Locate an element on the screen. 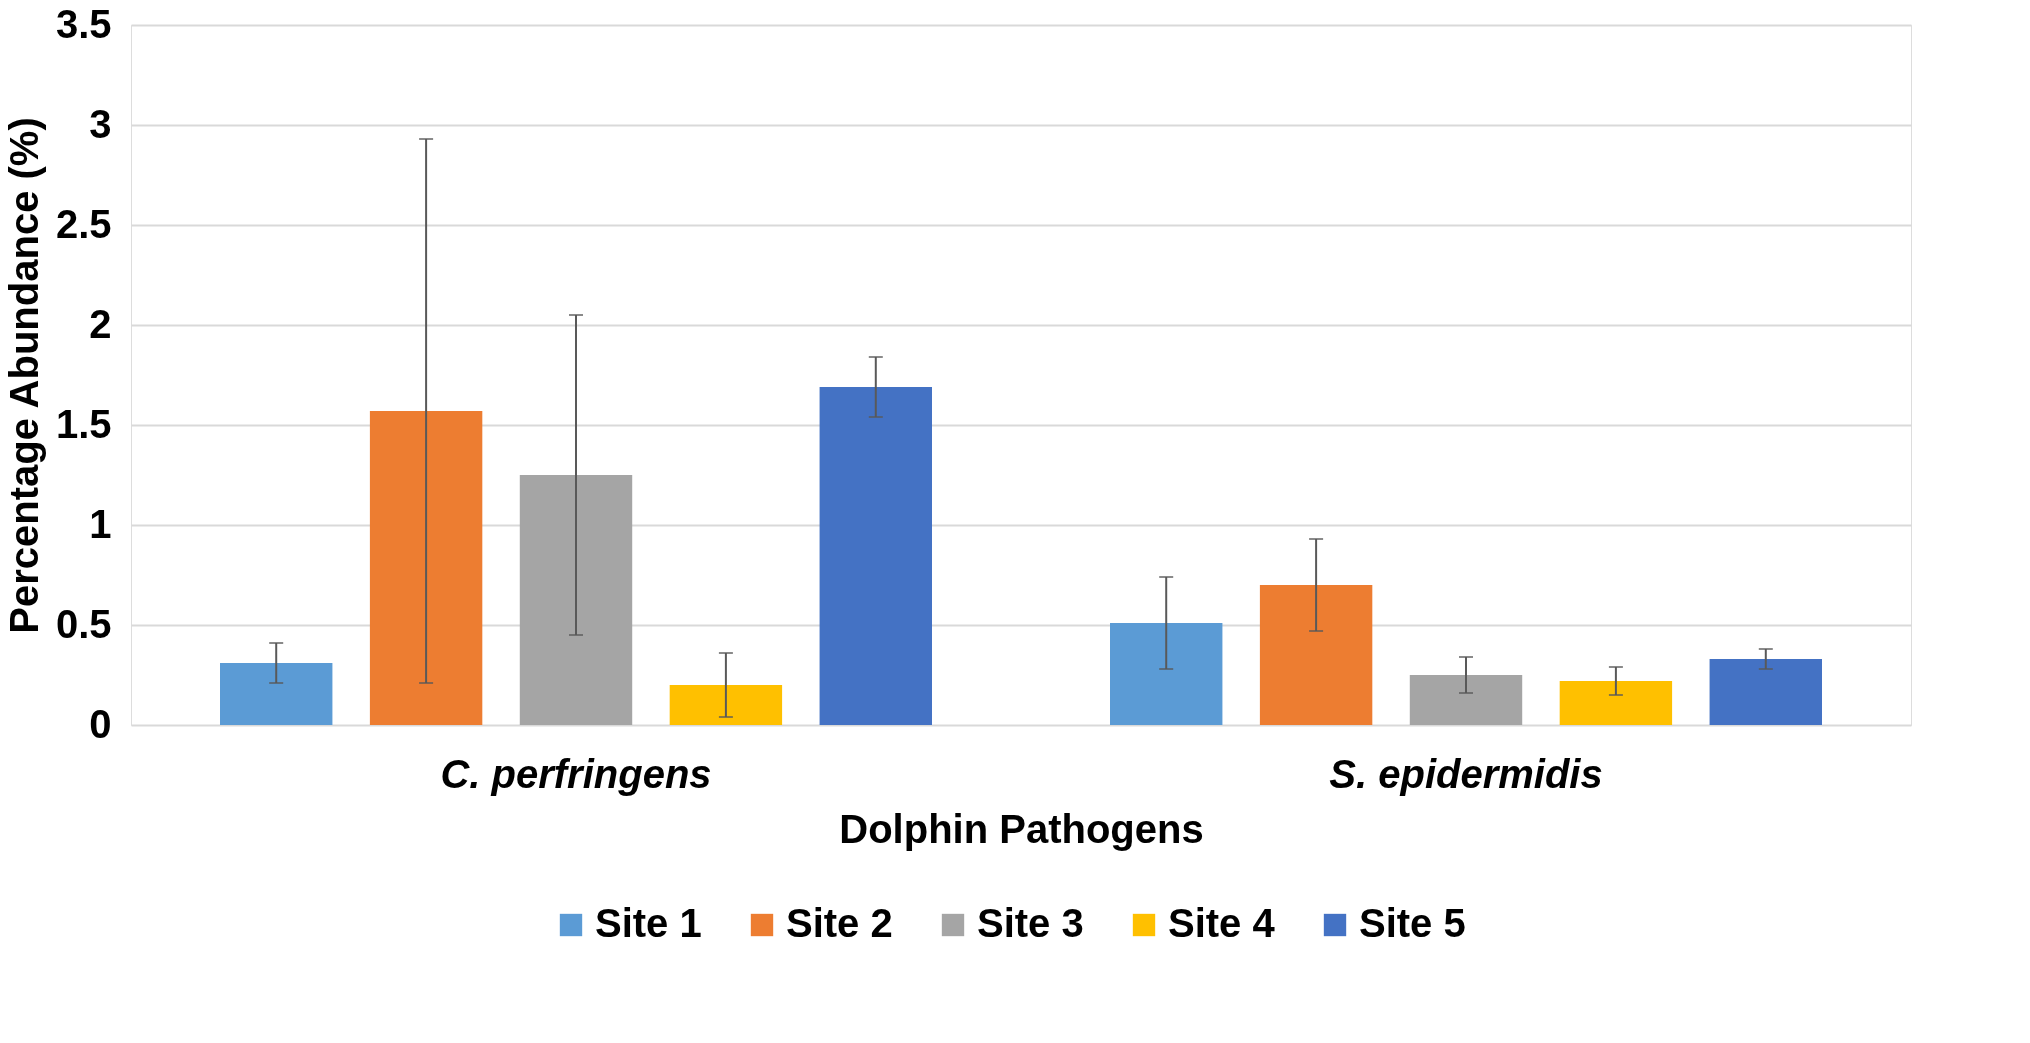  legend-label: Site 5 is located at coordinates (1412, 923).